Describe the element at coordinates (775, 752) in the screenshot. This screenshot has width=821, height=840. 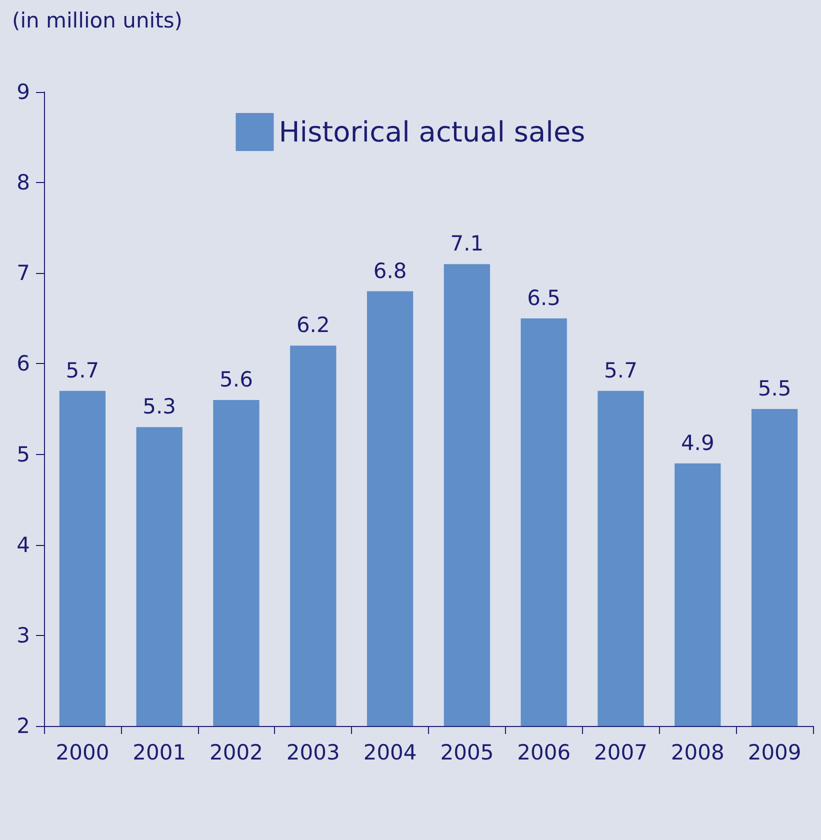
I see `x-tick-label: 2009` at that location.